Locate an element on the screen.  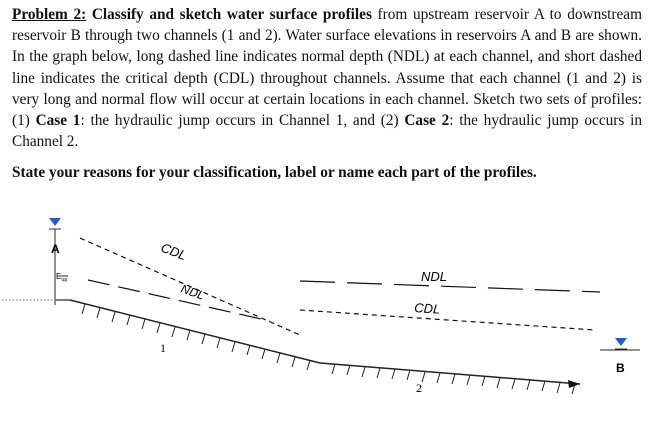
problem-label: Problem 2: is located at coordinates (49, 14).